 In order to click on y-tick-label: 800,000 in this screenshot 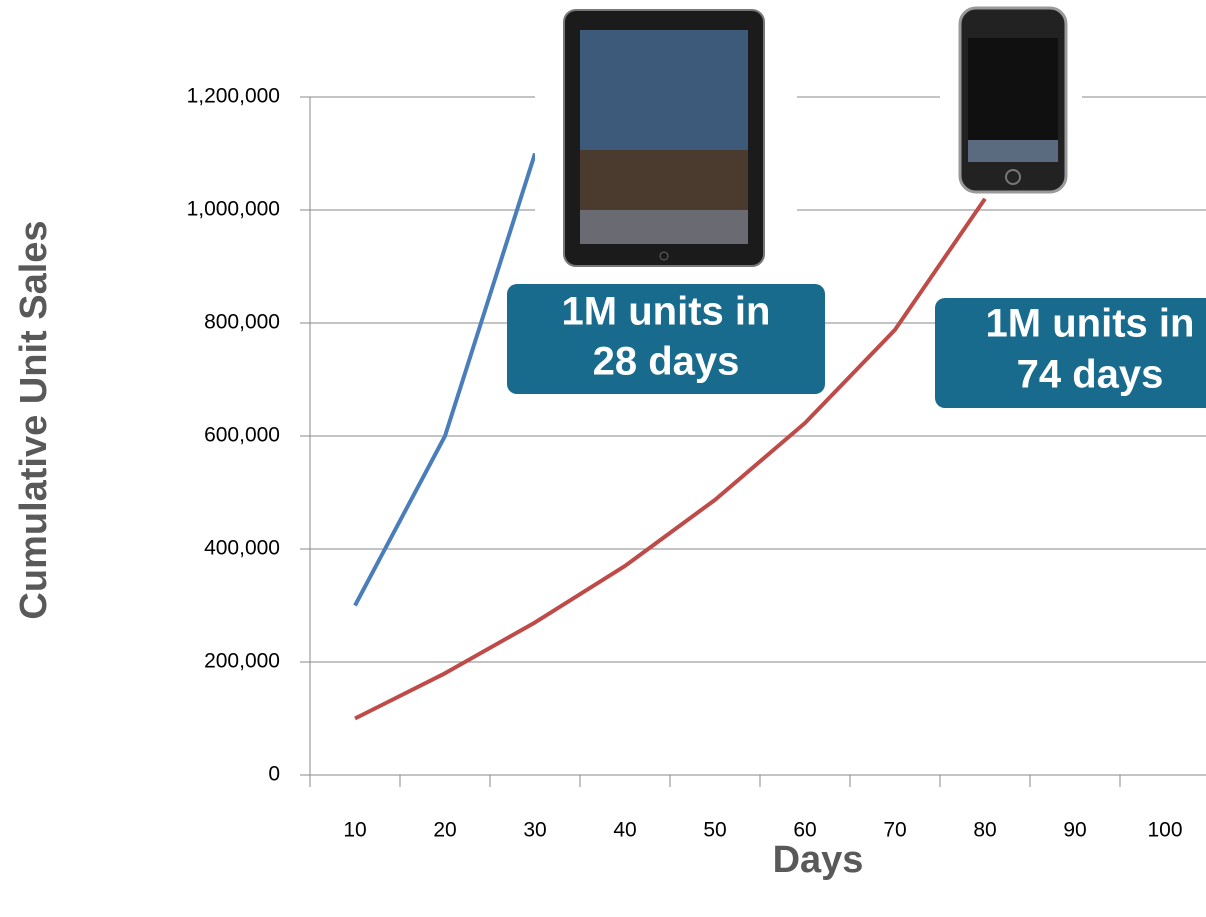, I will do `click(242, 322)`.